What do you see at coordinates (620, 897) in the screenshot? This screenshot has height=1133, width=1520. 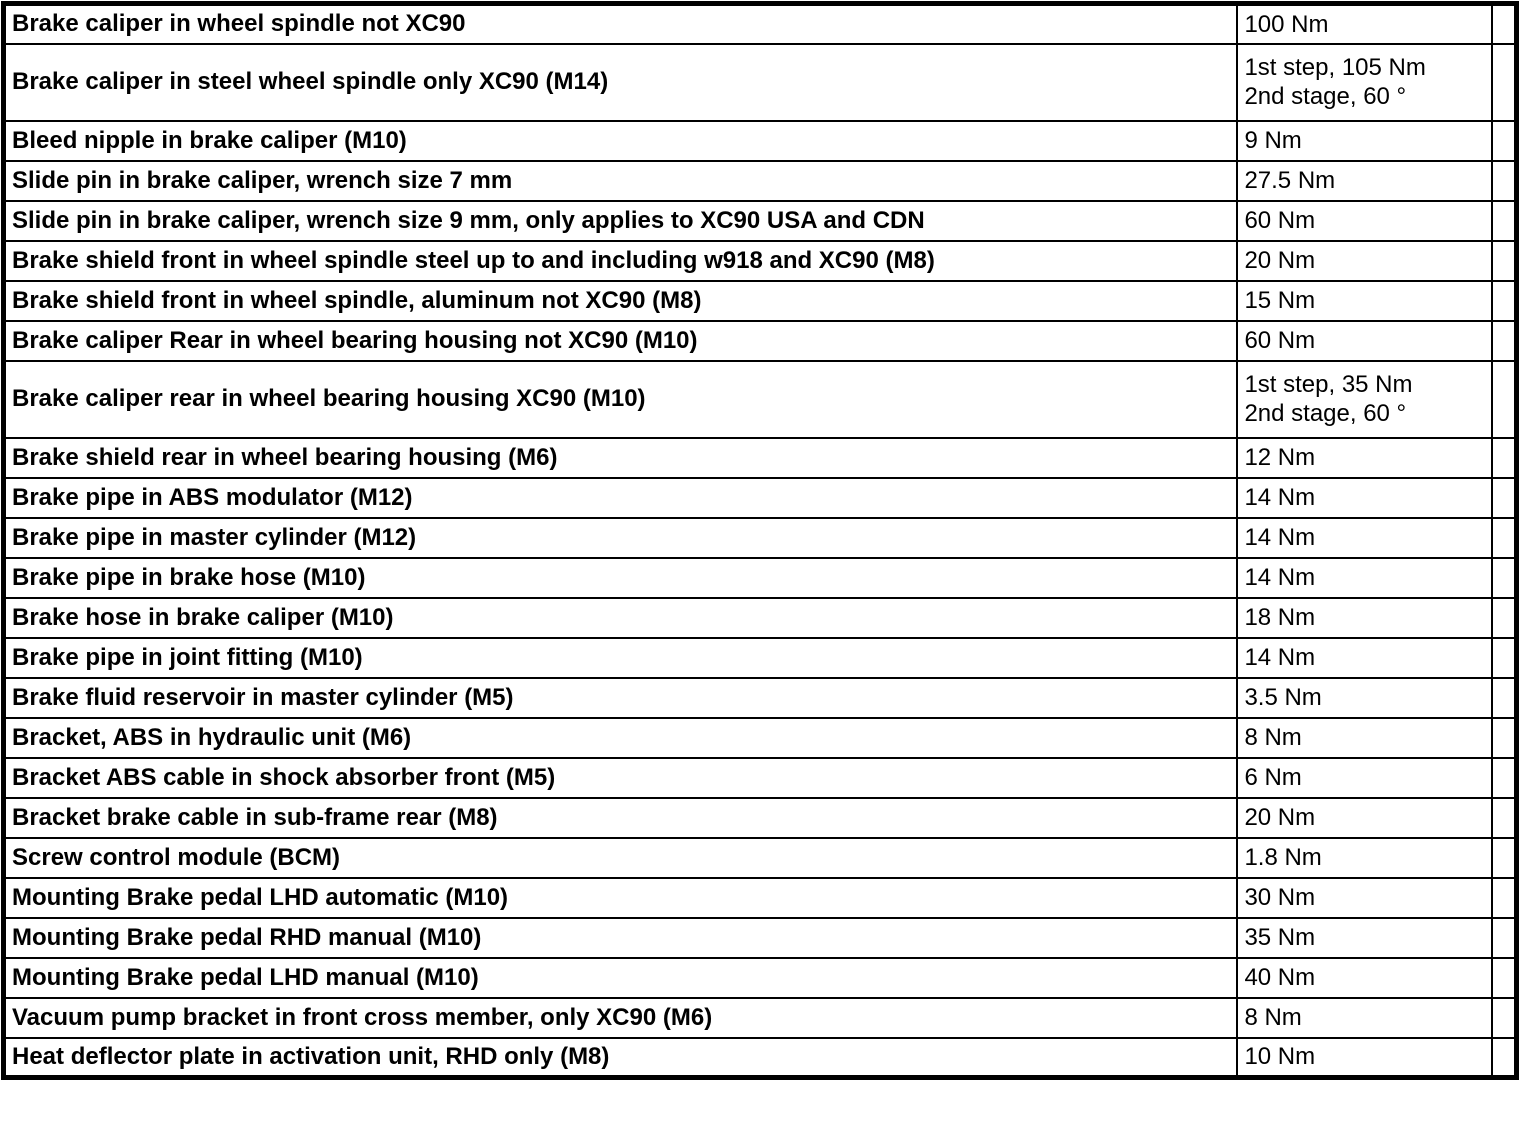 I see `description-cell: Mounting Brake pedal LHD automatic (M10)` at bounding box center [620, 897].